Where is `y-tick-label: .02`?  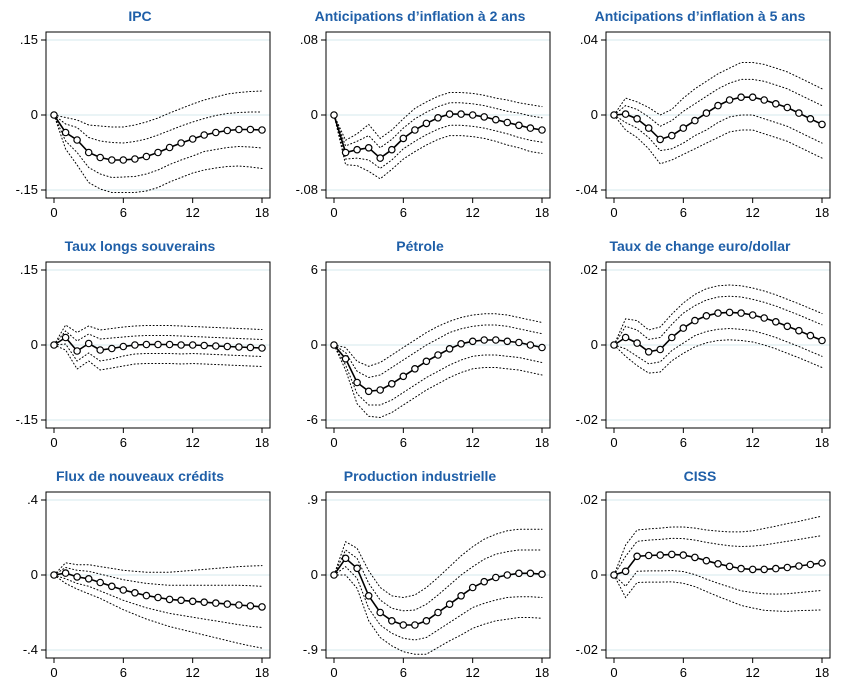 y-tick-label: .02 is located at coordinates (589, 269).